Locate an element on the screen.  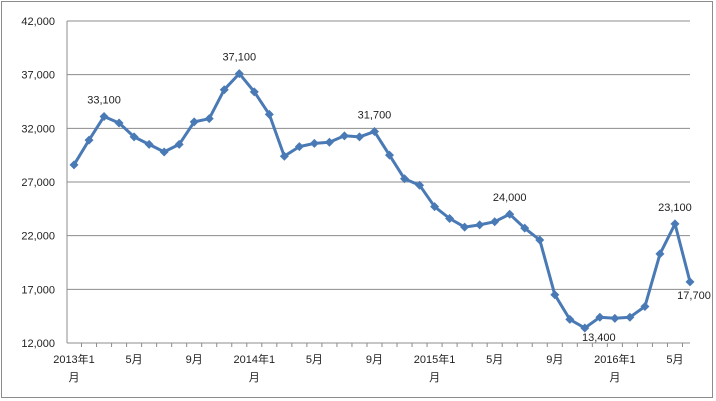
data-label: 17,700 is located at coordinates (694, 296).